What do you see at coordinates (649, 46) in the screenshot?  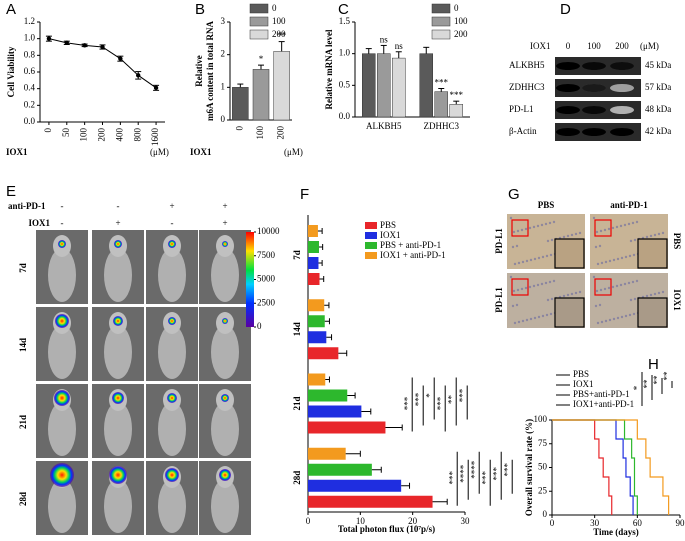 I see `unit-label: (μM)` at bounding box center [649, 46].